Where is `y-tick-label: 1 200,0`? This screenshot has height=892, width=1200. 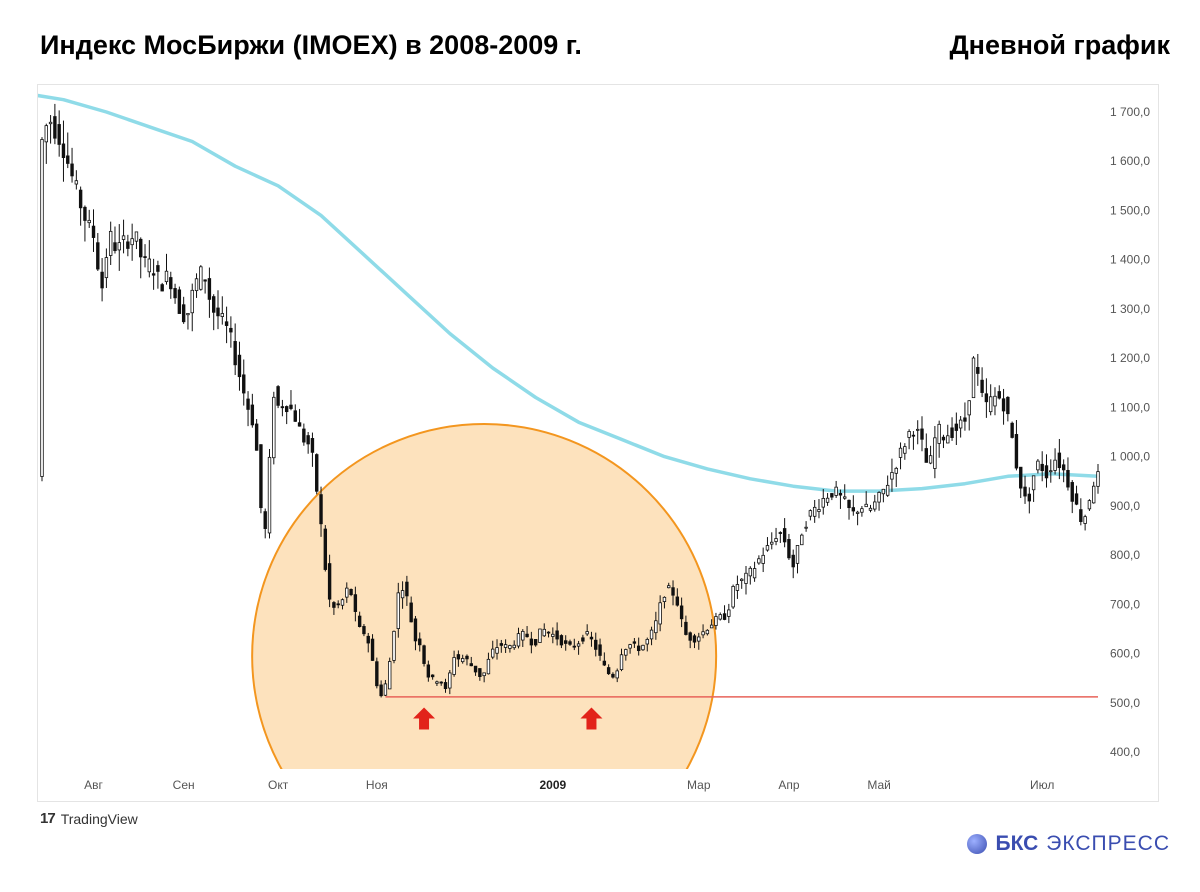 y-tick-label: 1 200,0 is located at coordinates (1130, 358).